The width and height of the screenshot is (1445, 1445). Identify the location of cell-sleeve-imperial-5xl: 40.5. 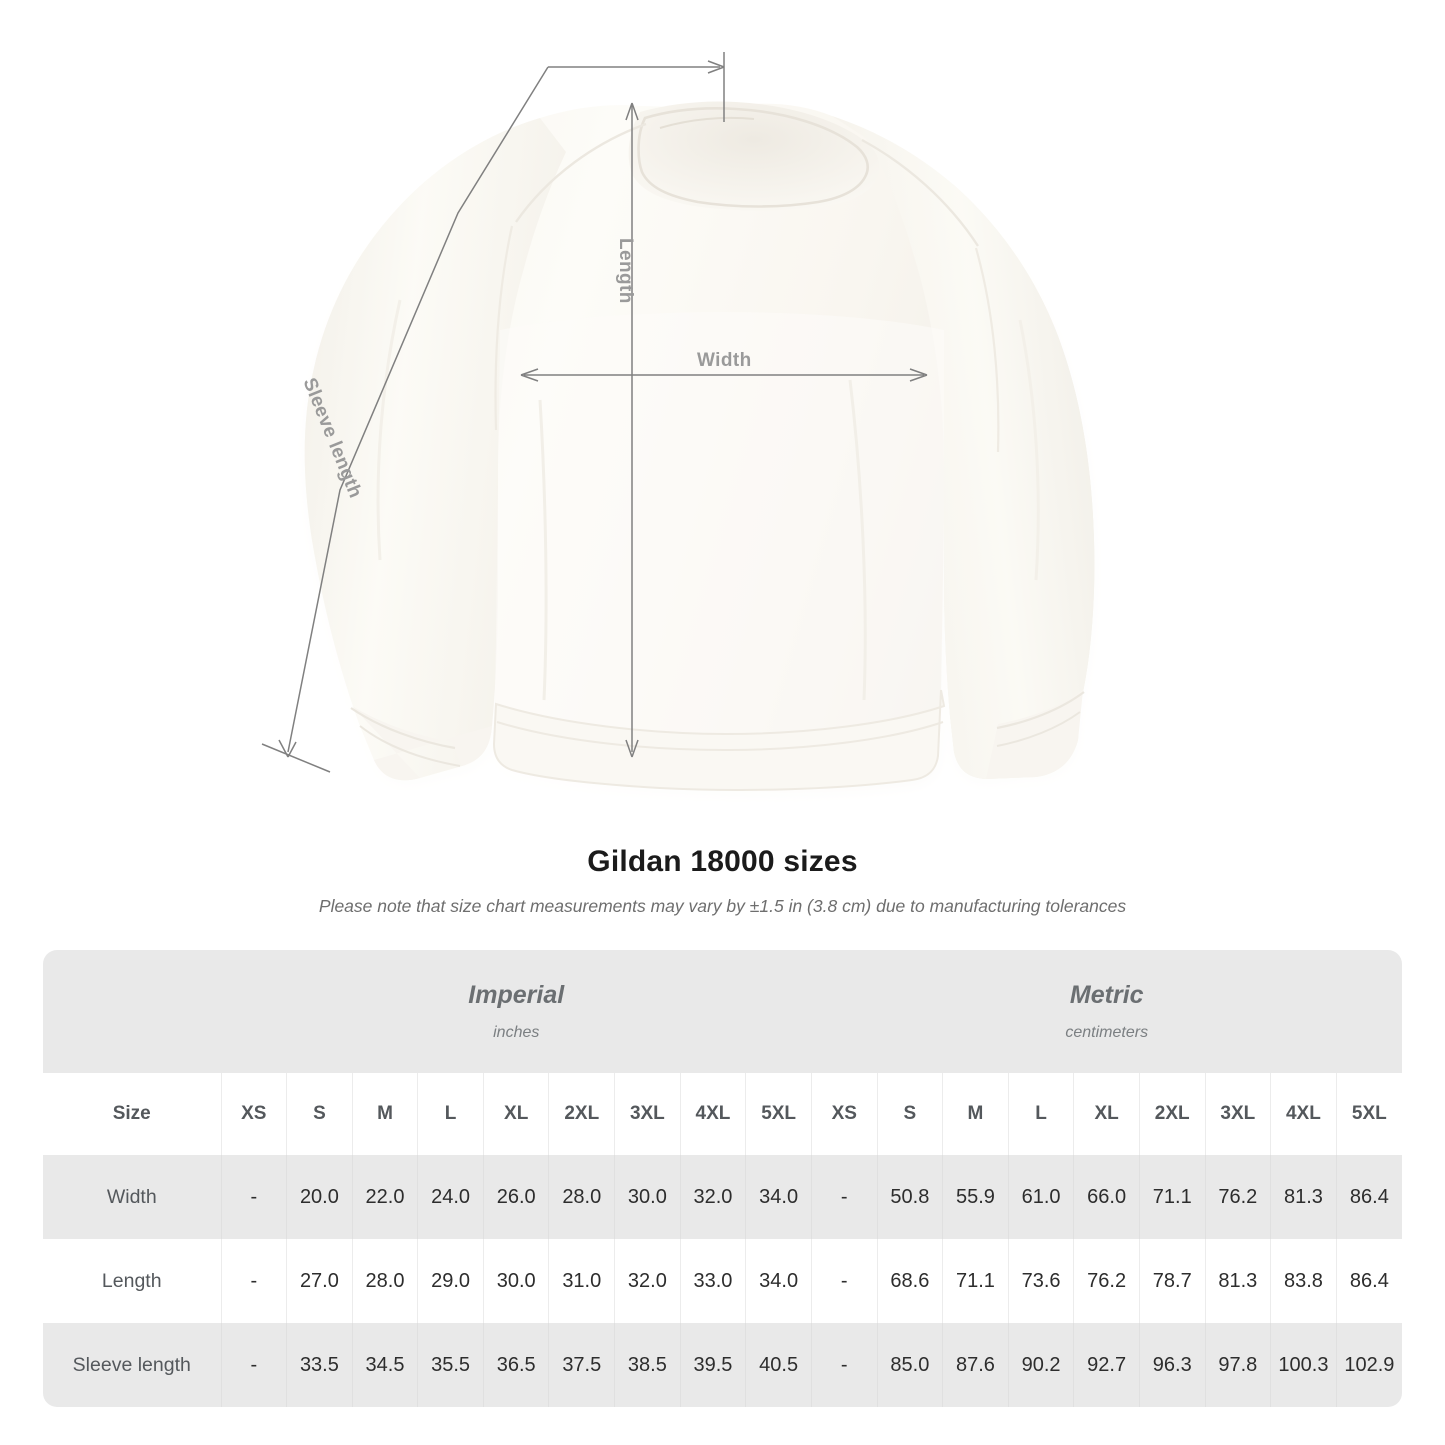
(778, 1365).